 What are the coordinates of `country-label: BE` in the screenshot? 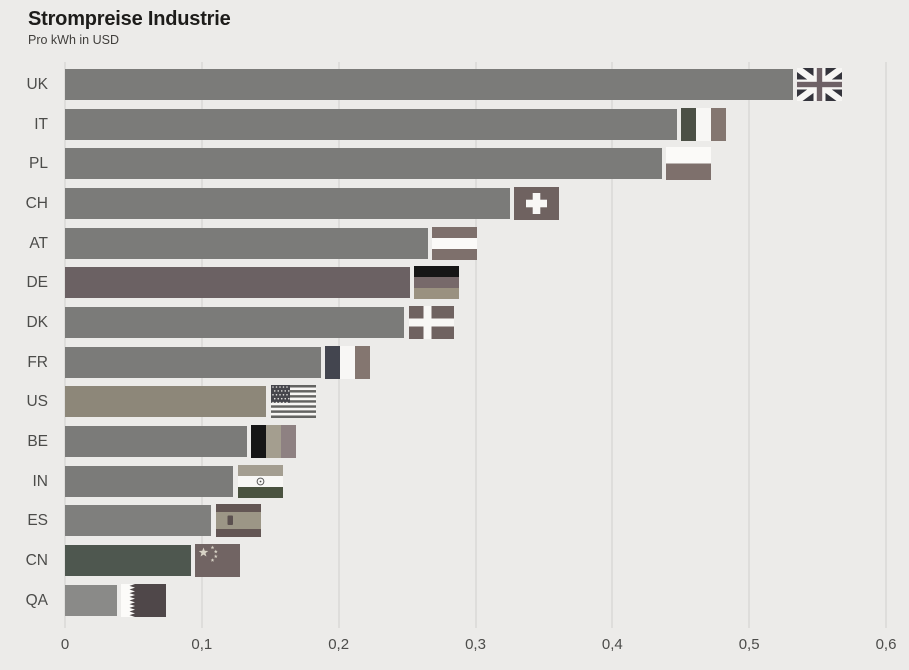 It's located at (37, 441).